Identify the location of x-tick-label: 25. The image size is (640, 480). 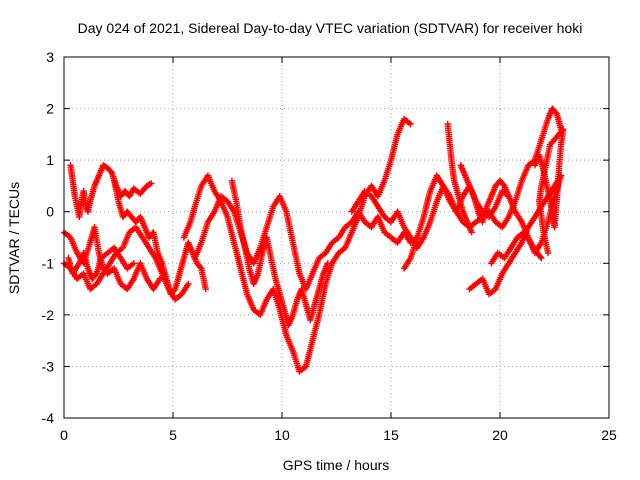
(609, 435).